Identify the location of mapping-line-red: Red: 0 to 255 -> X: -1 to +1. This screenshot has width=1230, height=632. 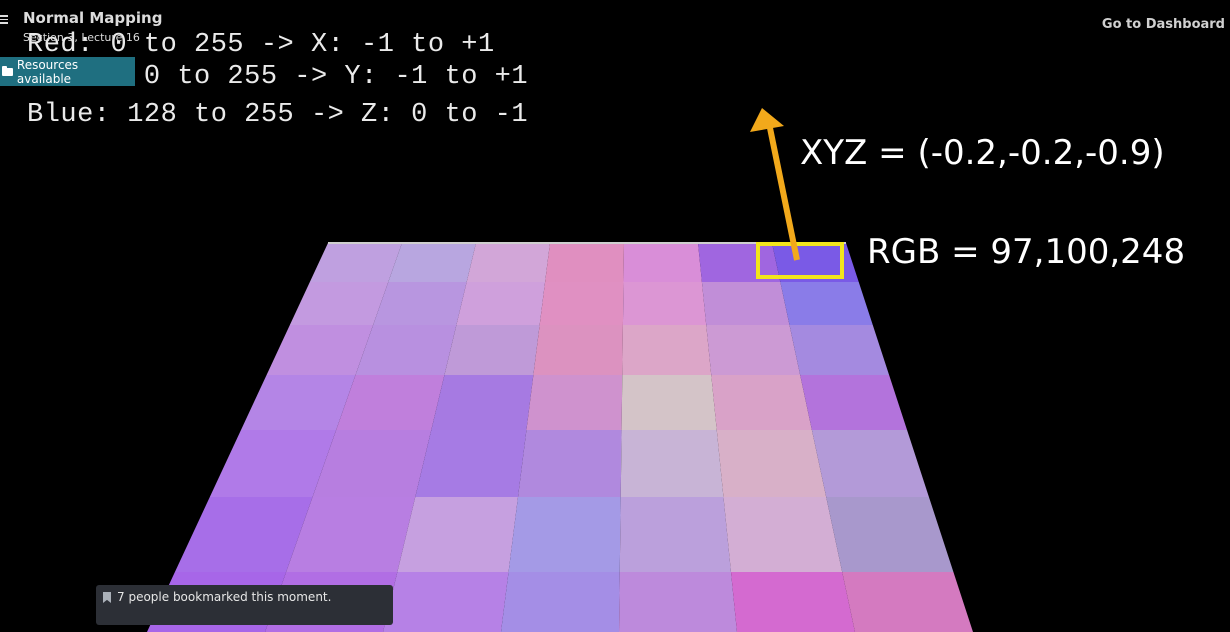
(261, 45).